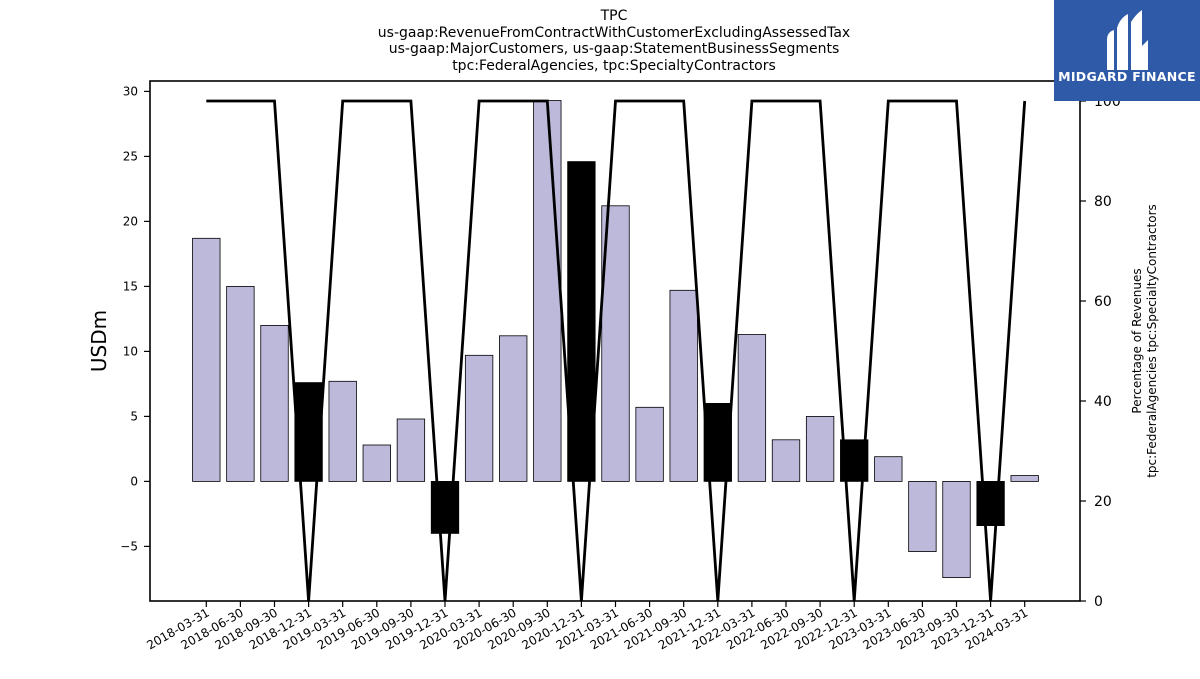 The image size is (1200, 679). Describe the element at coordinates (1127, 50) in the screenshot. I see `midgard-finance-logo: MIDGARD FINANCE` at that location.